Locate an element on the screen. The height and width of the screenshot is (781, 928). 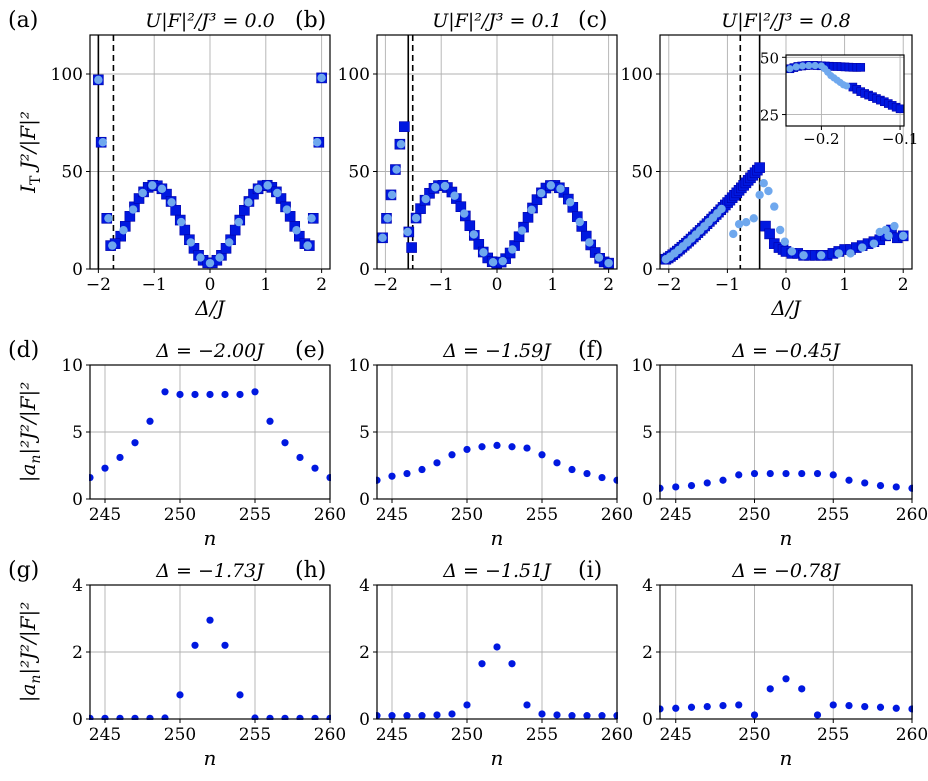
x-axis-label: Δ/J is located at coordinates (209, 308).